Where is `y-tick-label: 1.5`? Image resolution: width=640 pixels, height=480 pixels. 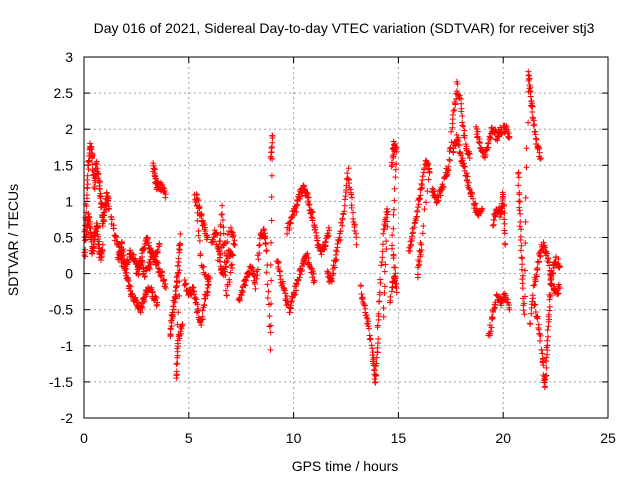 y-tick-label: 1.5 is located at coordinates (64, 165).